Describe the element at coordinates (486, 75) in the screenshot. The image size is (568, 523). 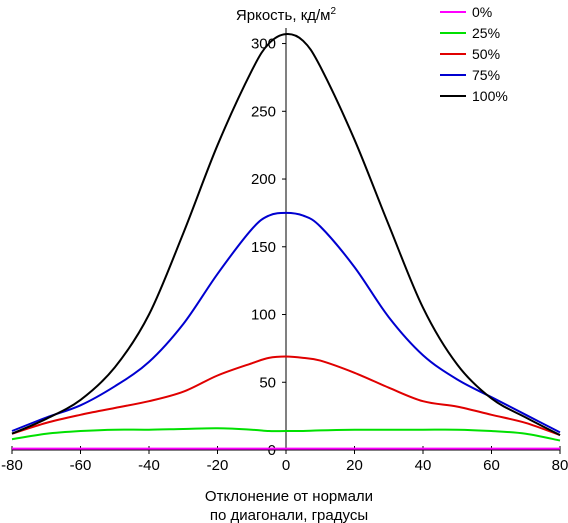
I see `legend-label-3: 75%` at that location.